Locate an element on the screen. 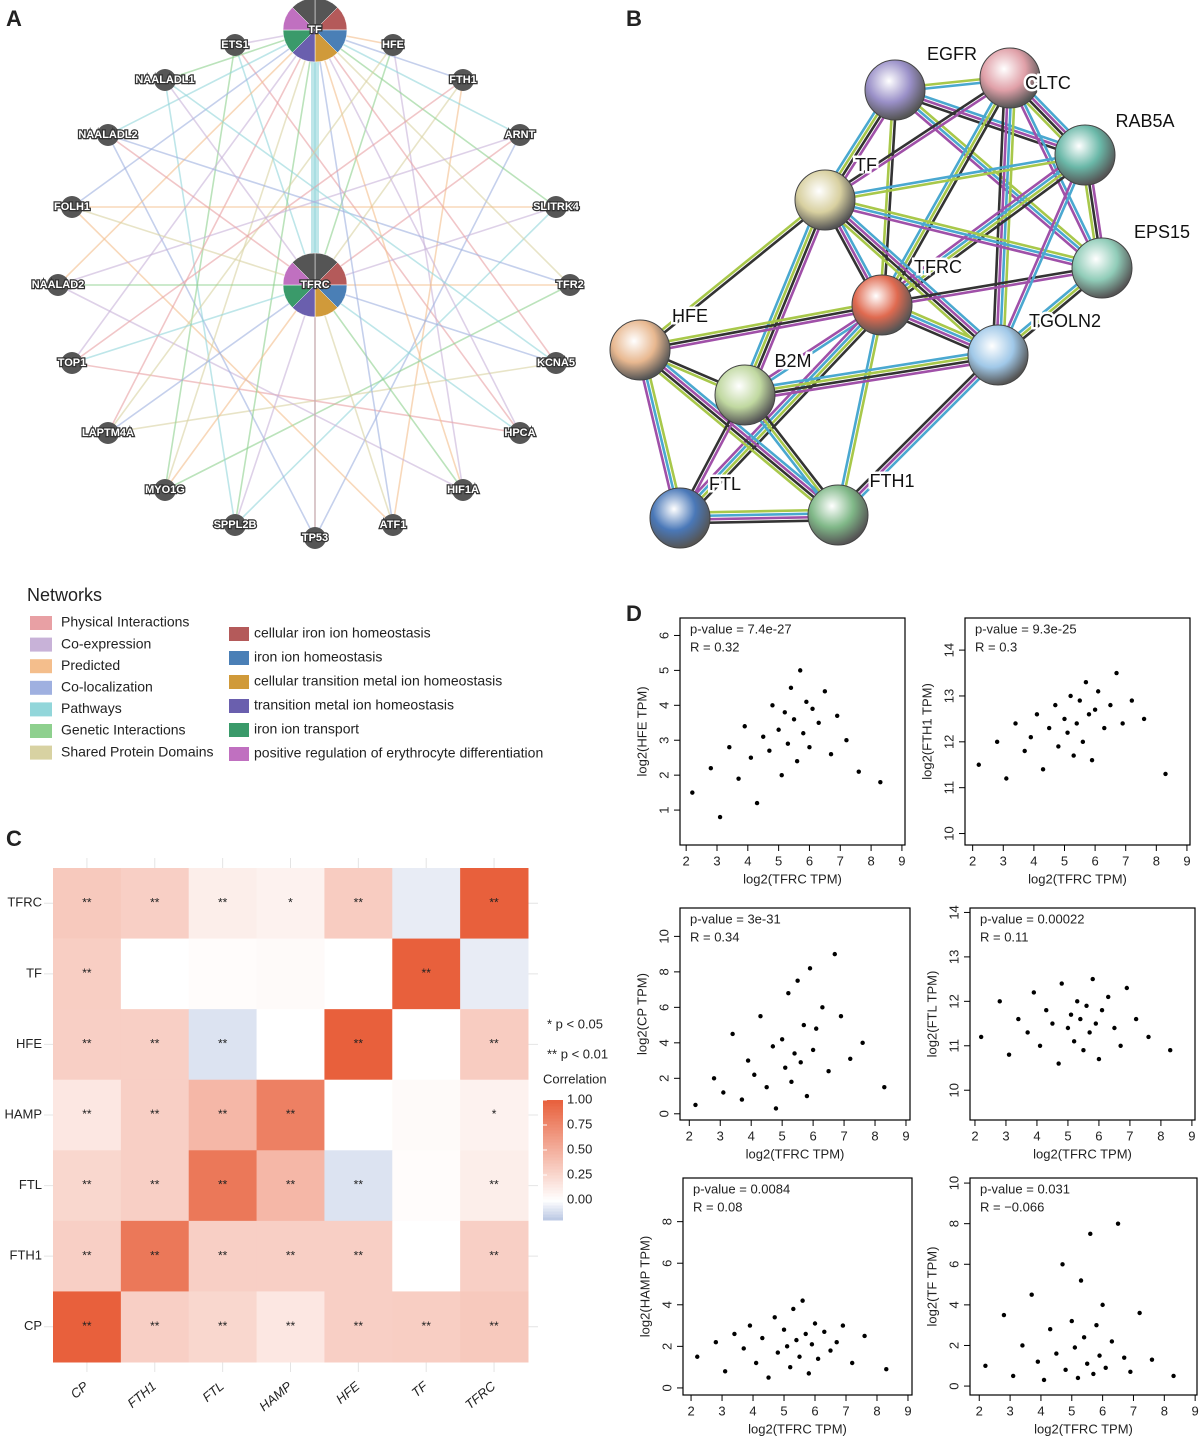 The image size is (1200, 1443). stat-label: p-value = 0.0084 is located at coordinates (741, 1188).